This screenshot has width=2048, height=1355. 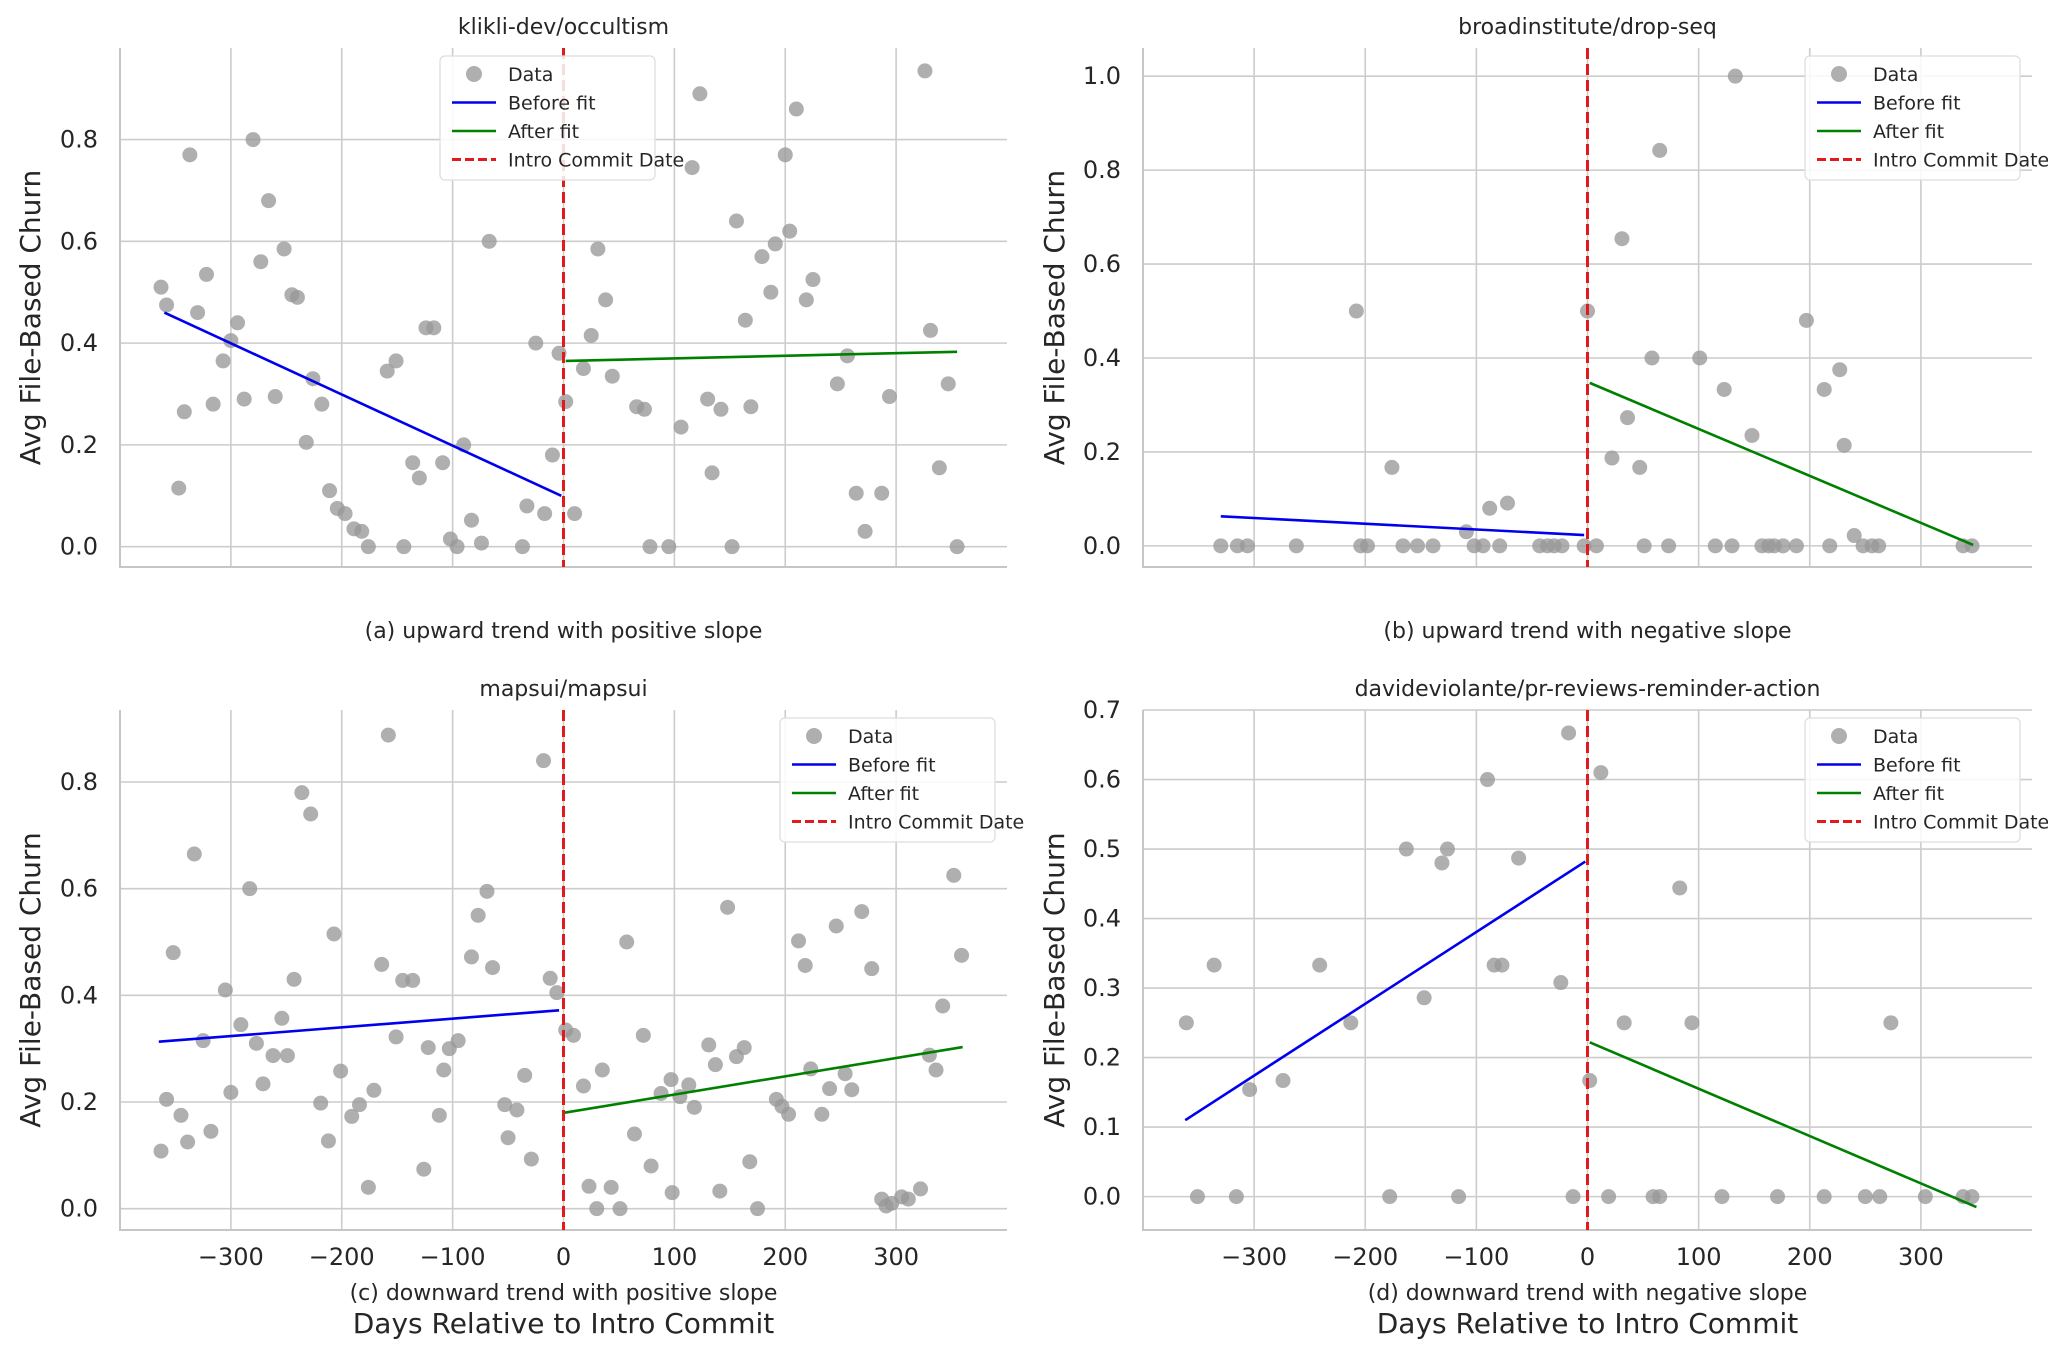 I want to click on y-tick-label: 0.6, so click(x=79, y=241).